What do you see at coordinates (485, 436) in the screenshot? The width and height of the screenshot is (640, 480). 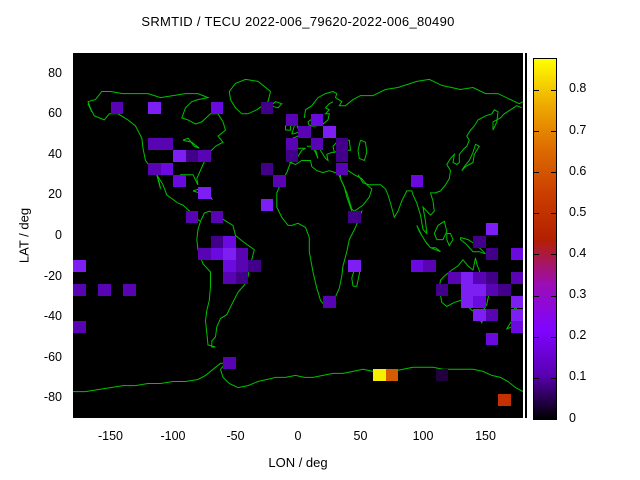 I see `x-tick-label: 150` at bounding box center [485, 436].